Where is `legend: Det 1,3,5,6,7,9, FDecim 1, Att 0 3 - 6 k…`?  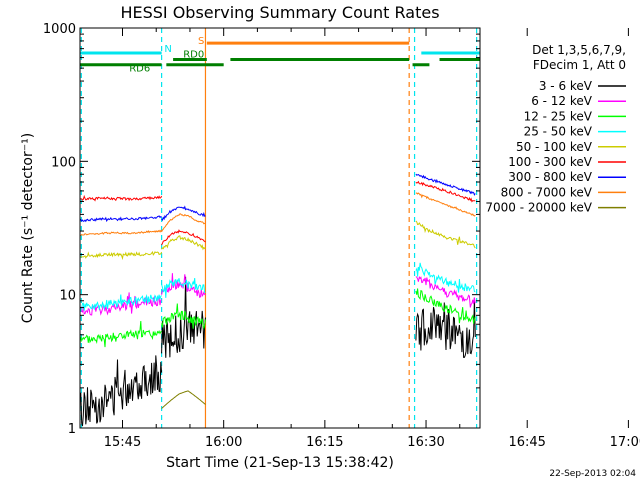
legend: Det 1,3,5,6,7,9, FDecim 1, Att 0 3 - 6 k… is located at coordinates (555, 129).